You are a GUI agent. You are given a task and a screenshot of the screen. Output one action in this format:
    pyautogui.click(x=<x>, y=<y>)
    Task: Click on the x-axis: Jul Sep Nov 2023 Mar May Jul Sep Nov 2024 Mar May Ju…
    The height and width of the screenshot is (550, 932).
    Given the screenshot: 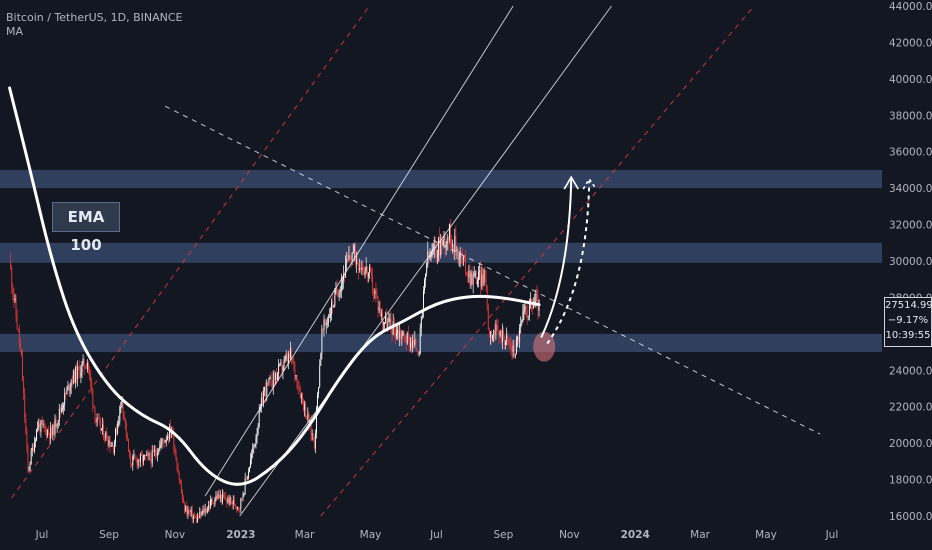 What is the action you would take?
    pyautogui.click(x=437, y=535)
    